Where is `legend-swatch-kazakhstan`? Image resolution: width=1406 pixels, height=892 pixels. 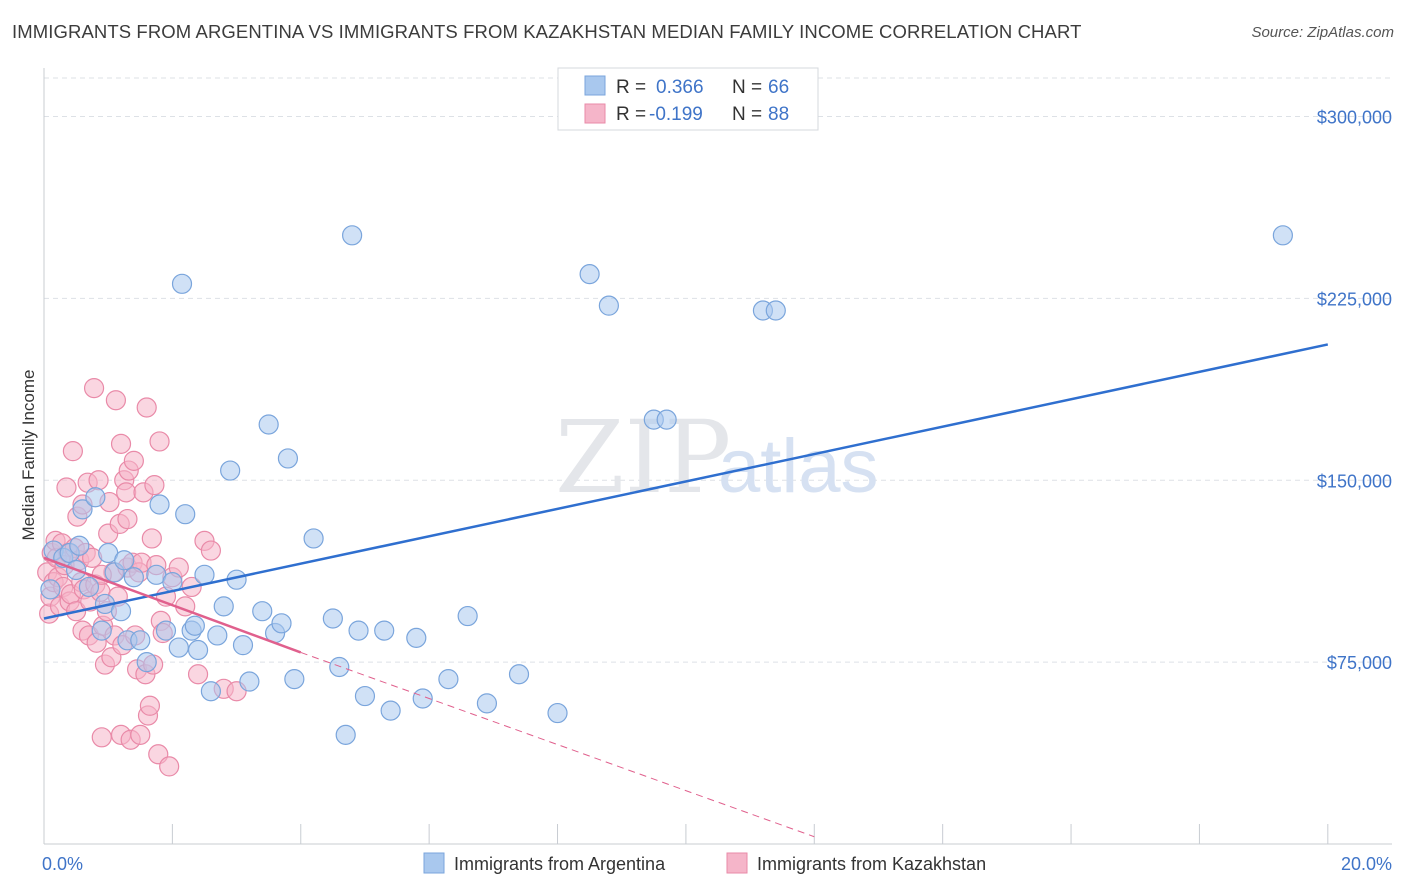 legend-swatch-kazakhstan is located at coordinates (595, 113).